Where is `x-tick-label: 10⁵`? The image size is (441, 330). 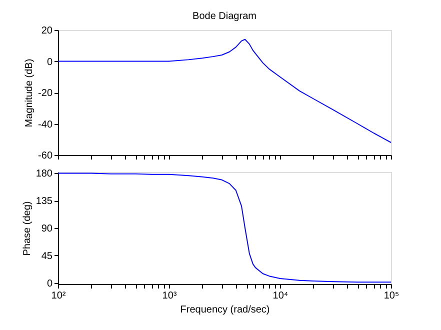 x-tick-label: 10⁵ is located at coordinates (392, 296).